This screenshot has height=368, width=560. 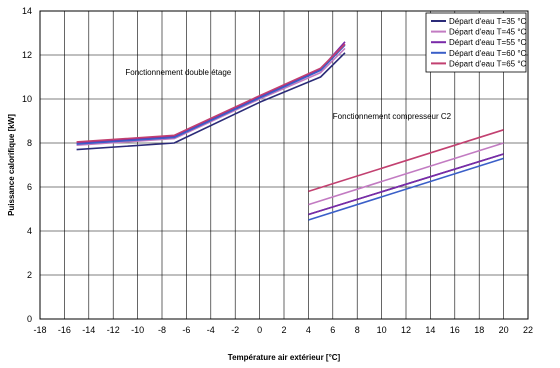 I want to click on x-tick-label: 22, so click(x=528, y=330).